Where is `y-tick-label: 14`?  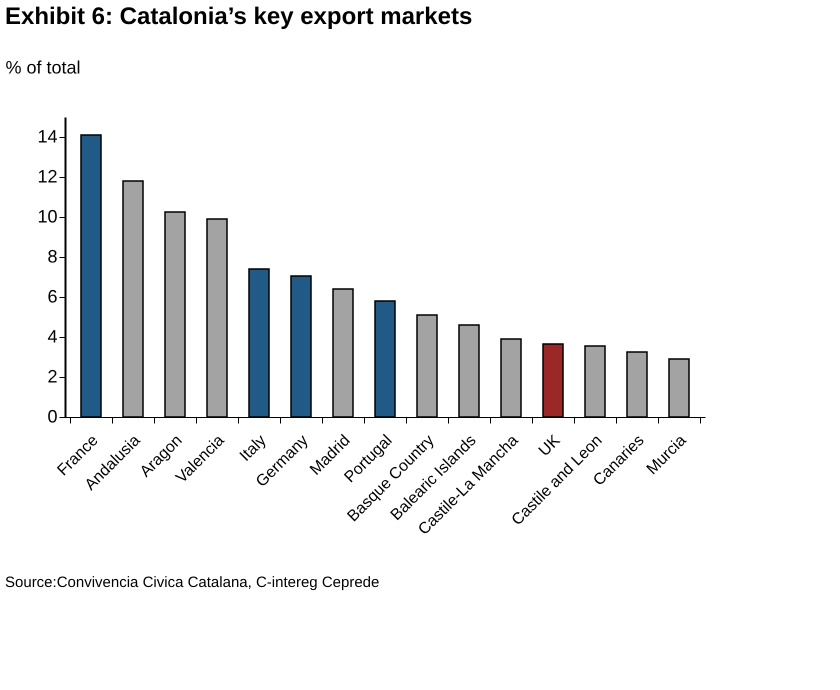 y-tick-label: 14 is located at coordinates (47, 136).